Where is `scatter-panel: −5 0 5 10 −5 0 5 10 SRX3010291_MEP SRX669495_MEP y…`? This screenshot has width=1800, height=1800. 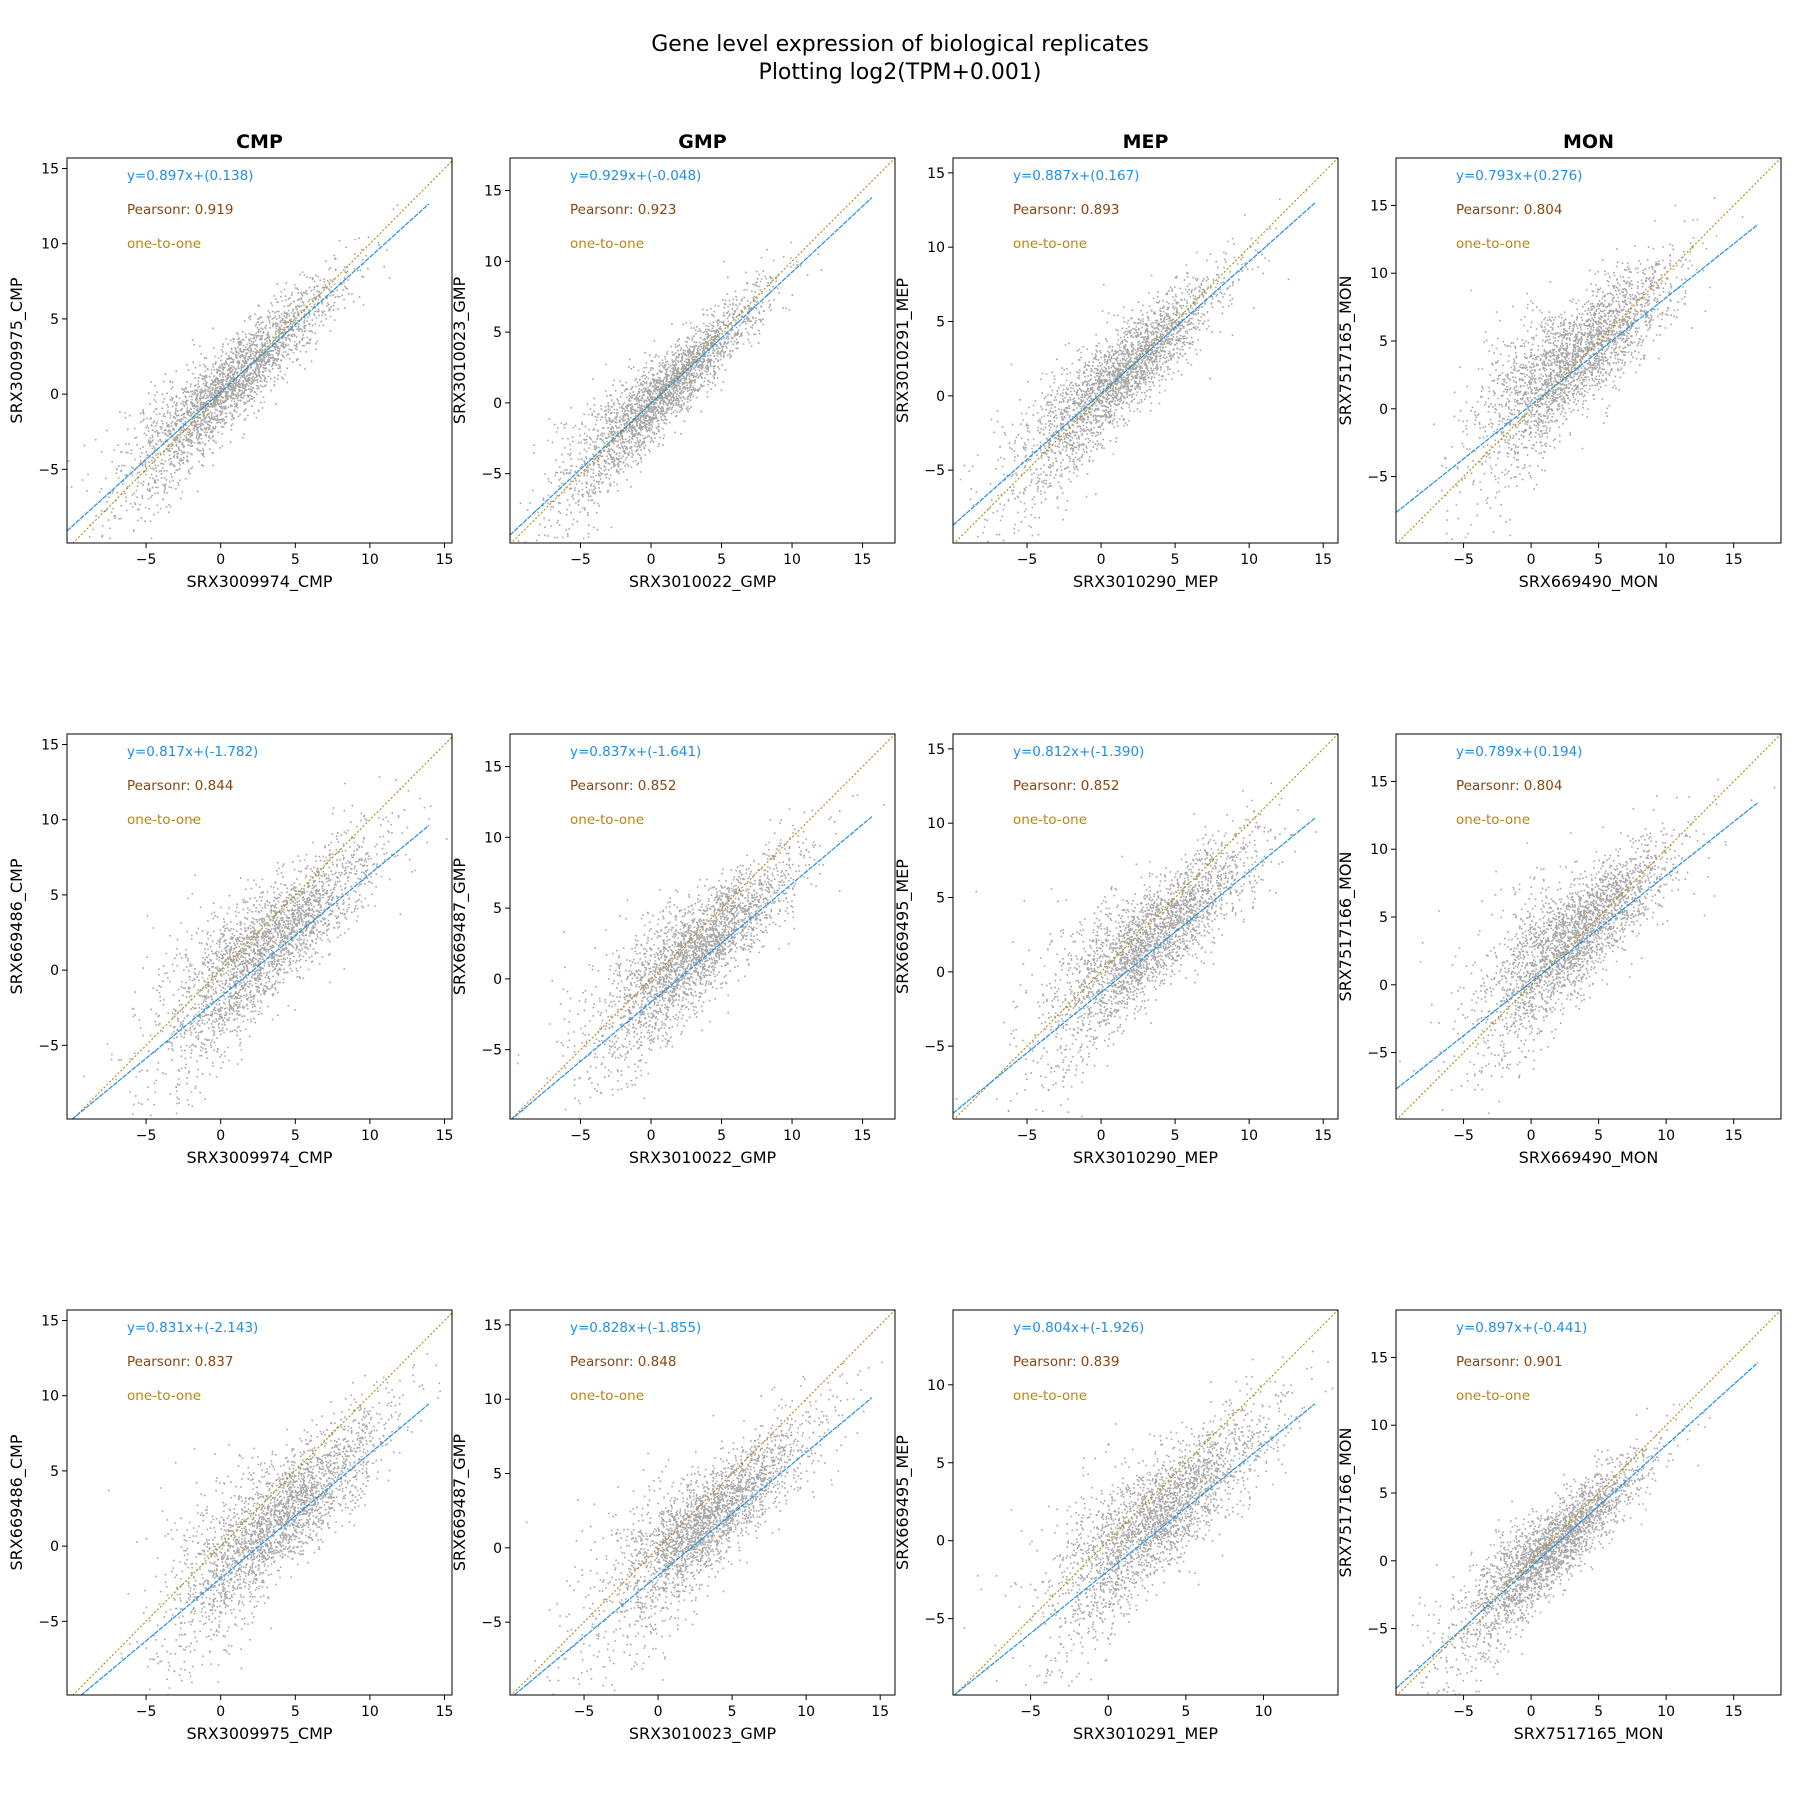 scatter-panel: −5 0 5 10 −5 0 5 10 SRX3010291_MEP SRX669495_MEP y… is located at coordinates (1116, 1526).